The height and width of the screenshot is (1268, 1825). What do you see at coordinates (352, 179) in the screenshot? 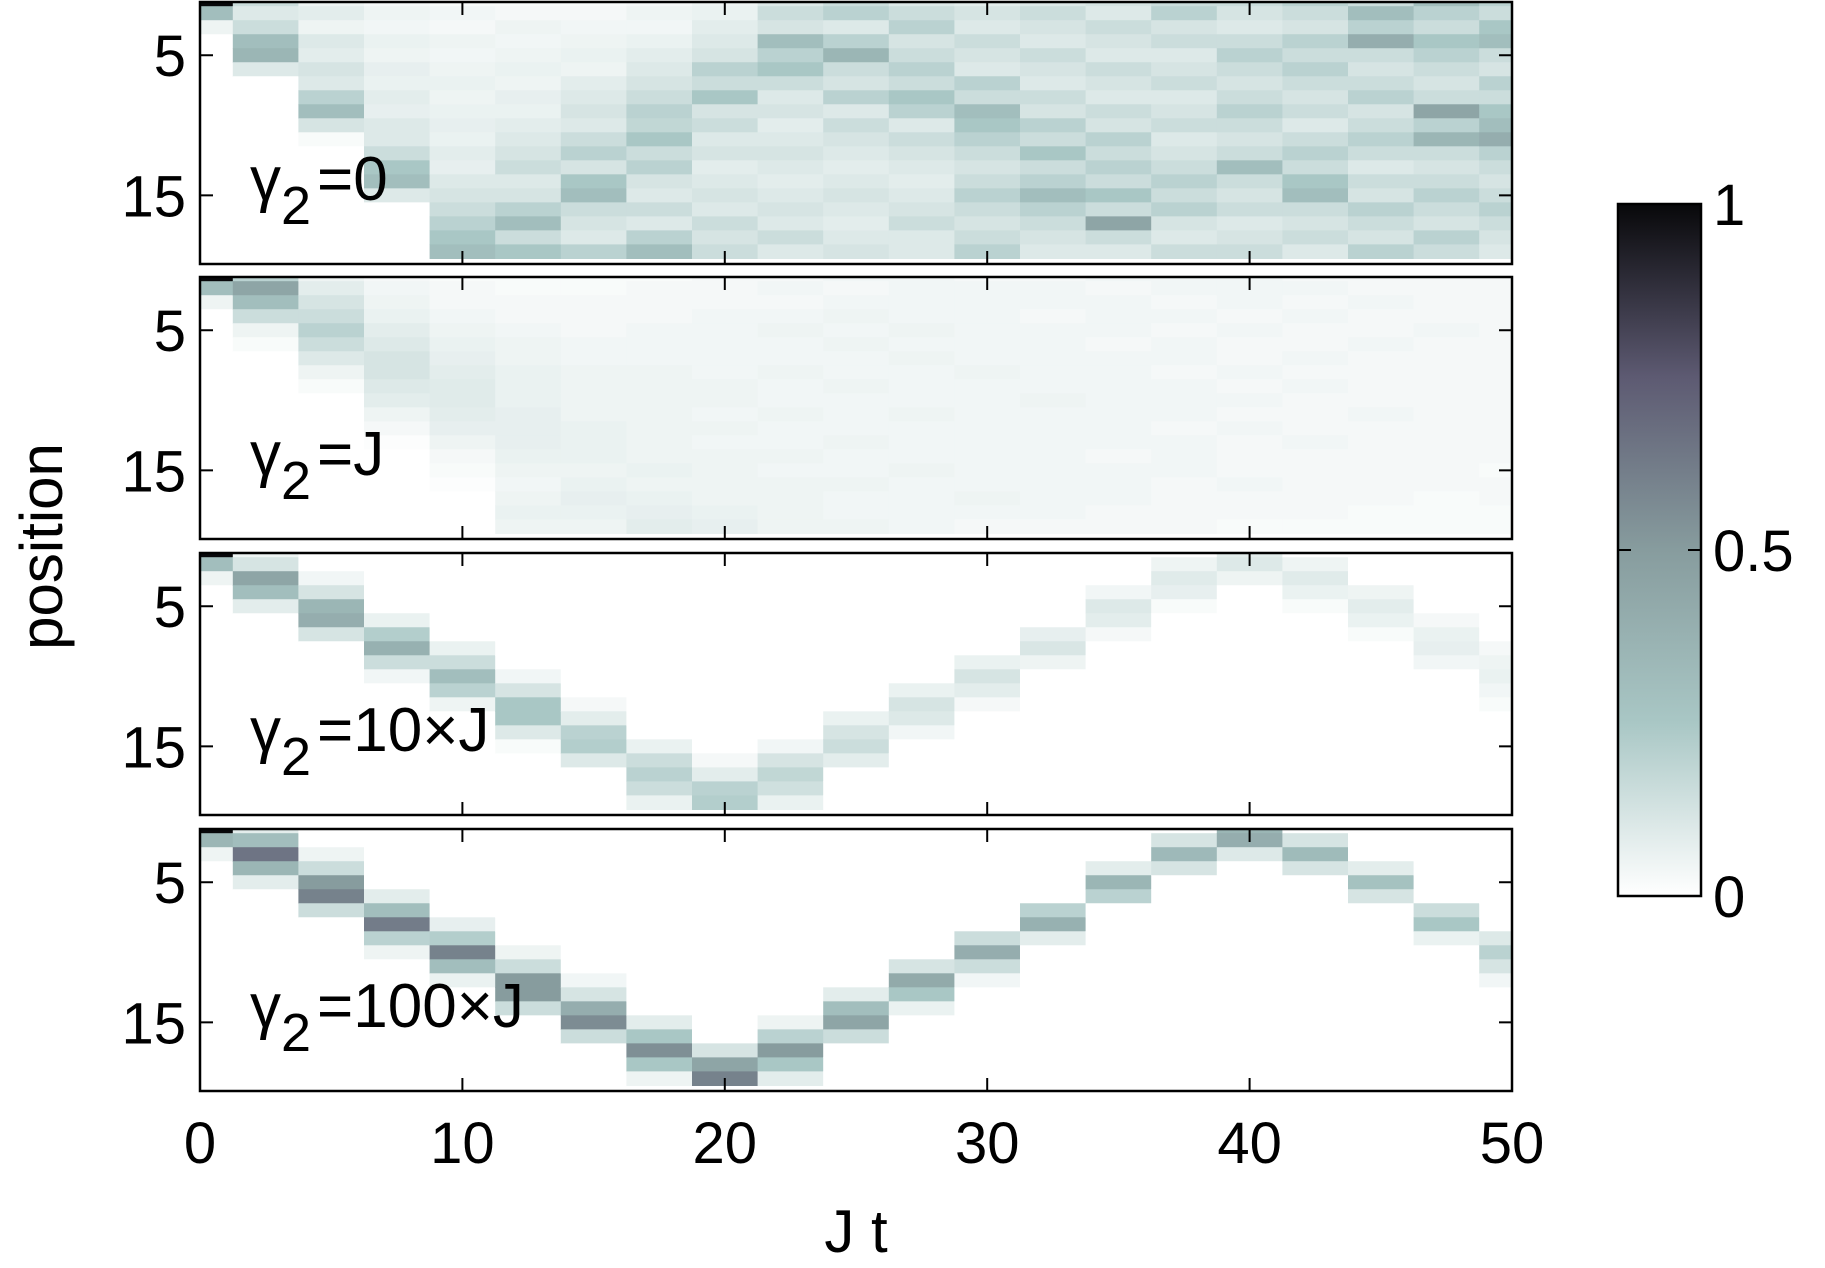
I see `annotation-text: =0` at bounding box center [352, 179].